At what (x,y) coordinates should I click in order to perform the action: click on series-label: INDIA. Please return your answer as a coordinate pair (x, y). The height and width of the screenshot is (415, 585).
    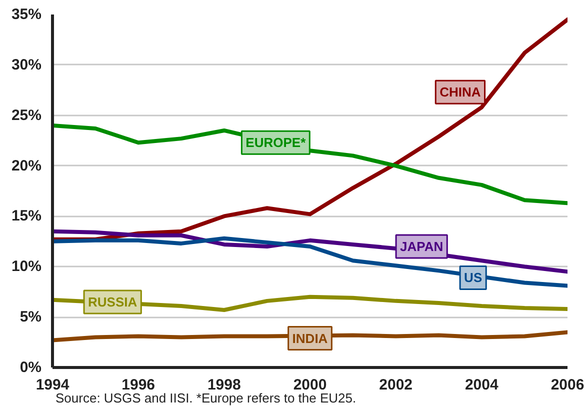
    Looking at the image, I should click on (310, 338).